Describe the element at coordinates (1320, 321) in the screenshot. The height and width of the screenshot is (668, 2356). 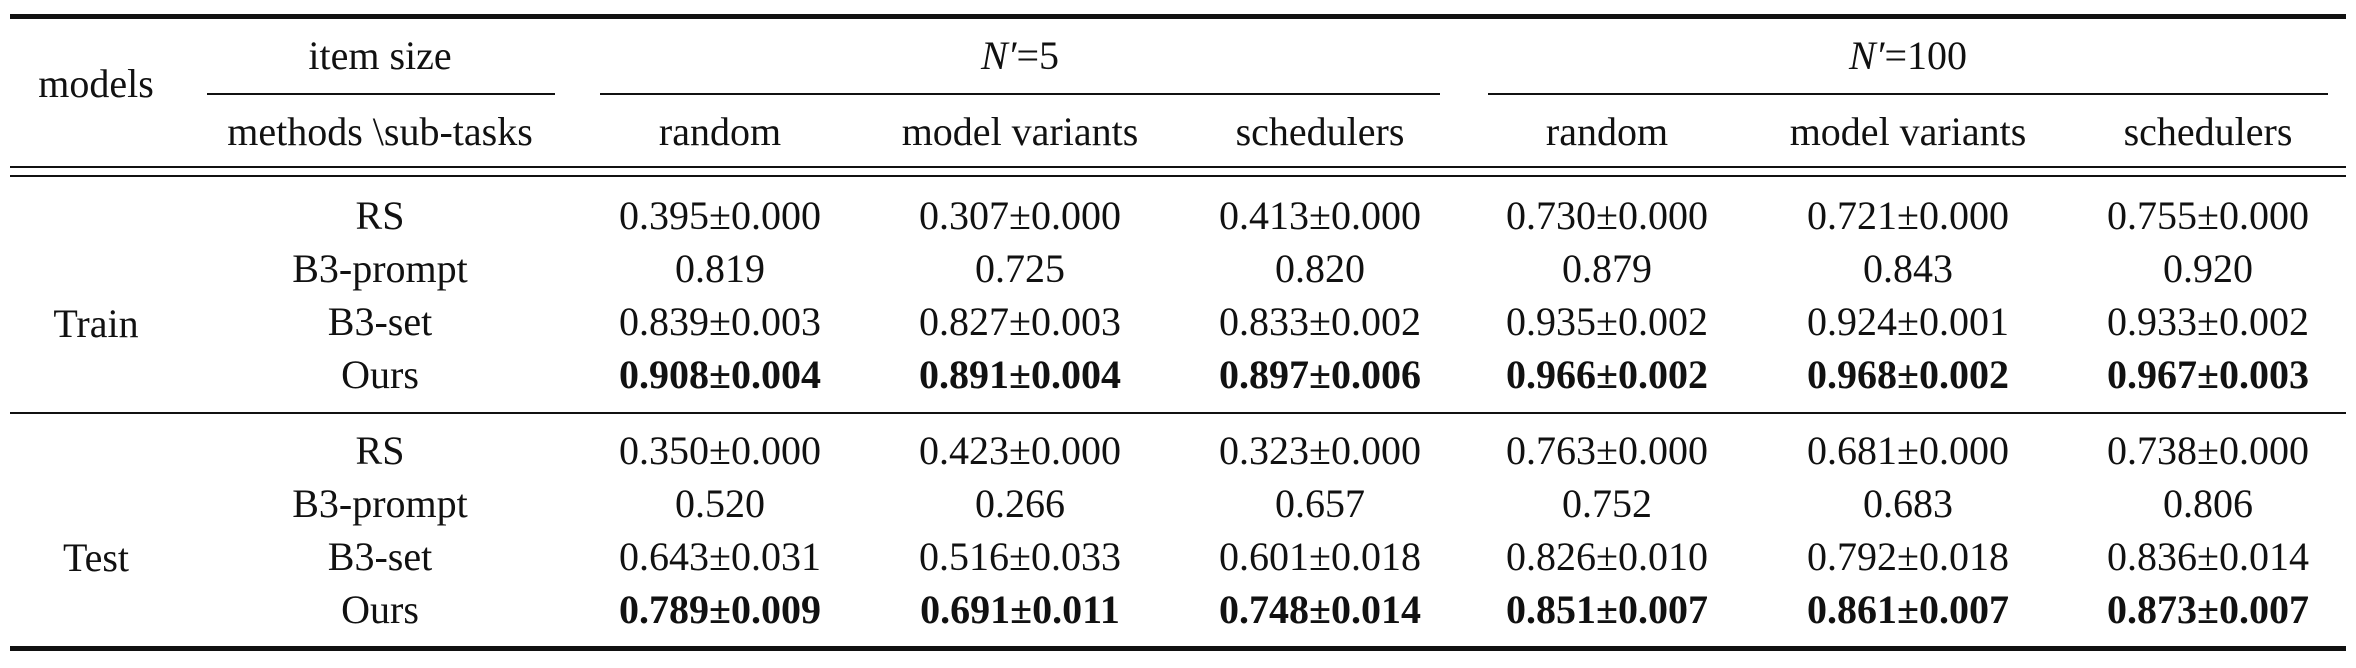
I see `value-cell: 0.833±0.002` at that location.